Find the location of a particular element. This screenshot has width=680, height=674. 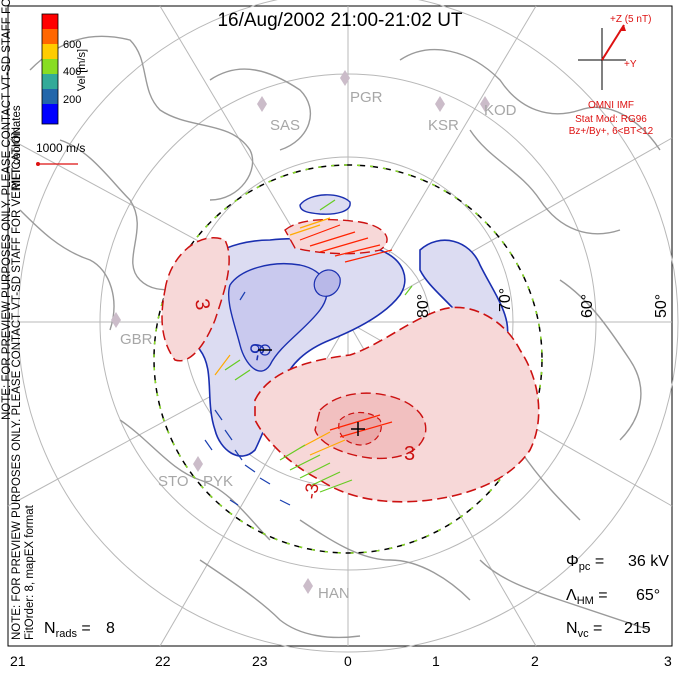

station-label-ksr: KSR is located at coordinates (443, 125).